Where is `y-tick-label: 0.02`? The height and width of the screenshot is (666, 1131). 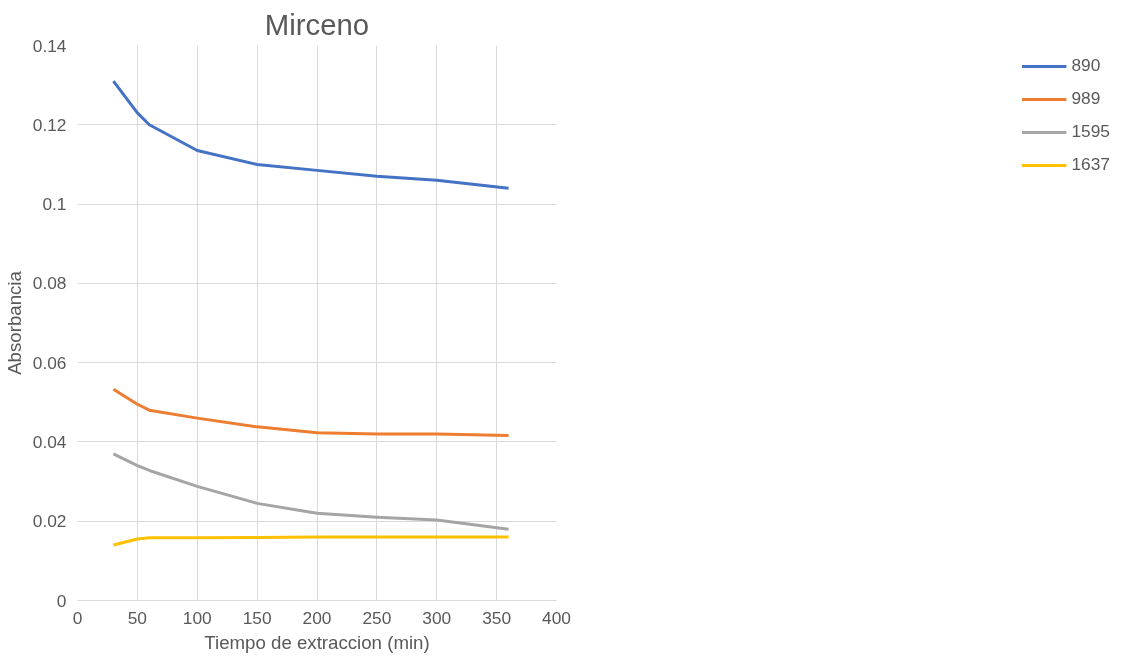 y-tick-label: 0.02 is located at coordinates (49, 521).